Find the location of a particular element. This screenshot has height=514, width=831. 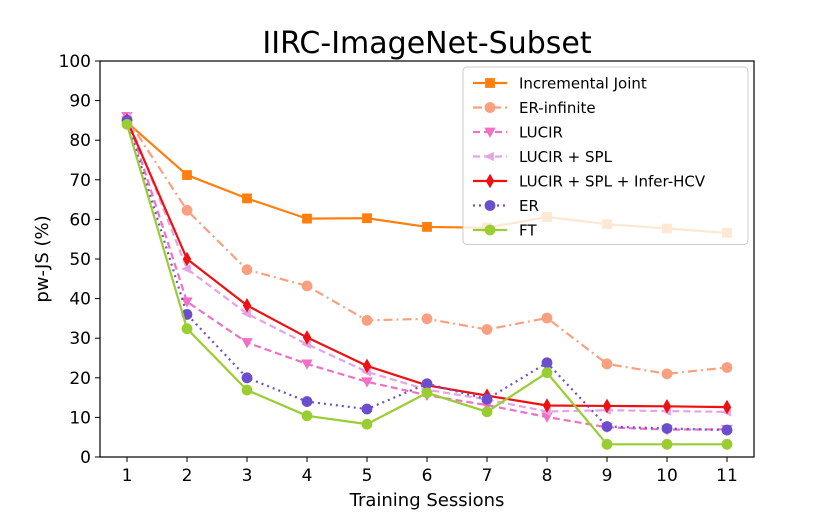

y-tick-label: 0 is located at coordinates (85, 458).